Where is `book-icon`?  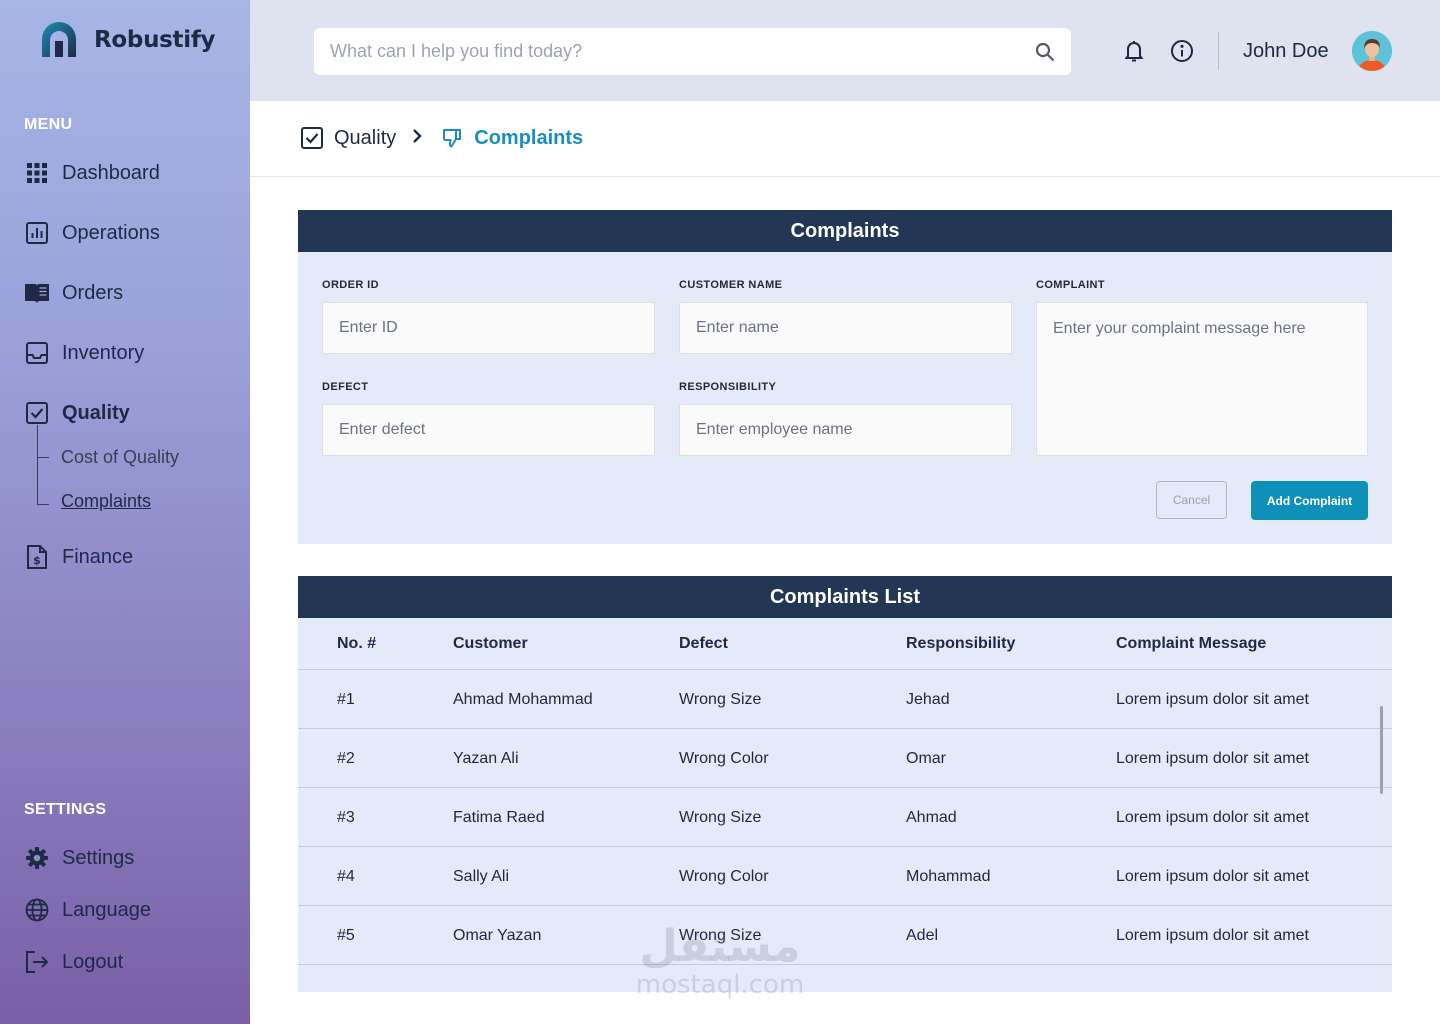
book-icon is located at coordinates (37, 293).